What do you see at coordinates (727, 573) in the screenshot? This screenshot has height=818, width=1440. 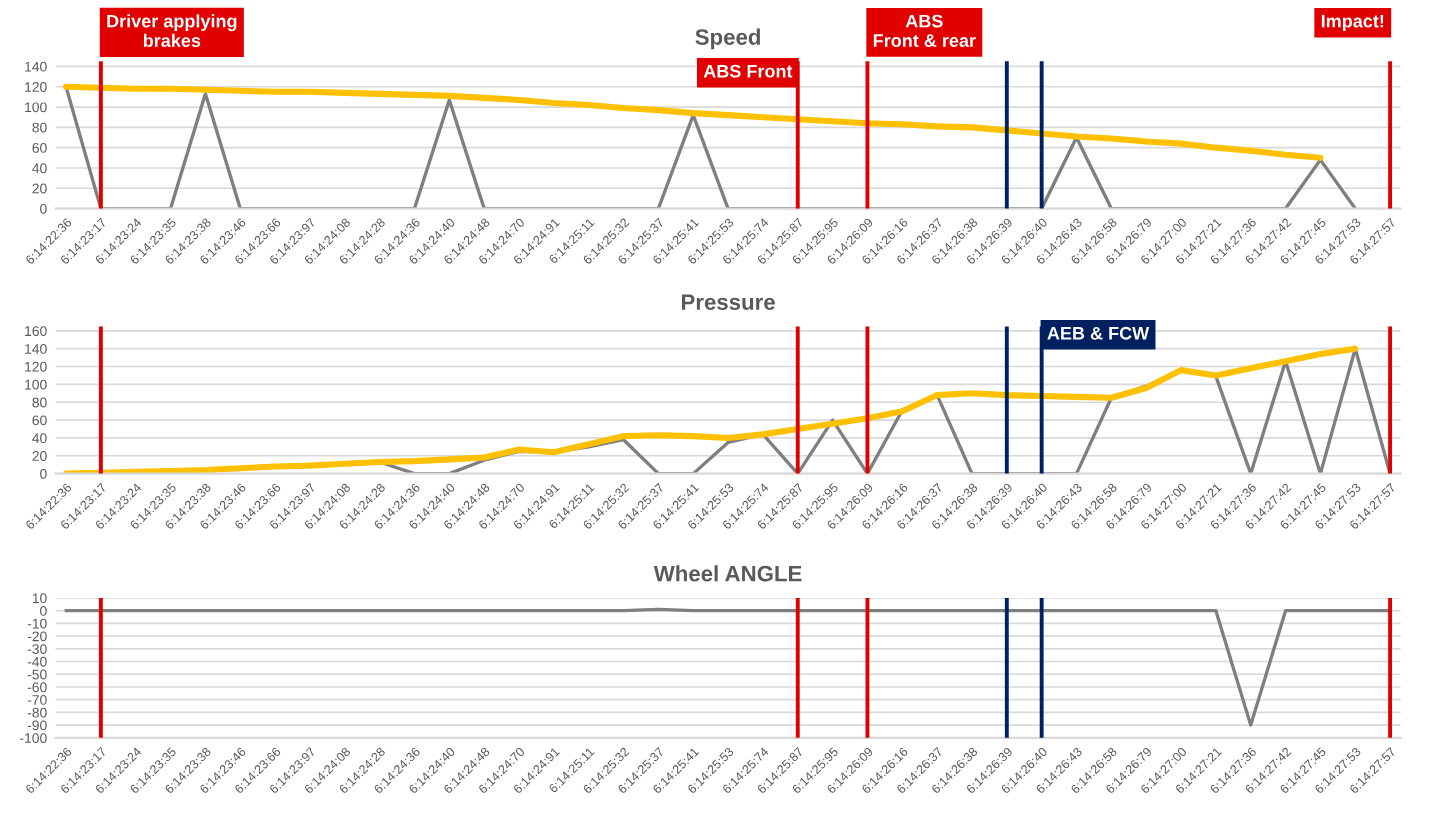 I see `chart-title: Wheel ANGLE` at bounding box center [727, 573].